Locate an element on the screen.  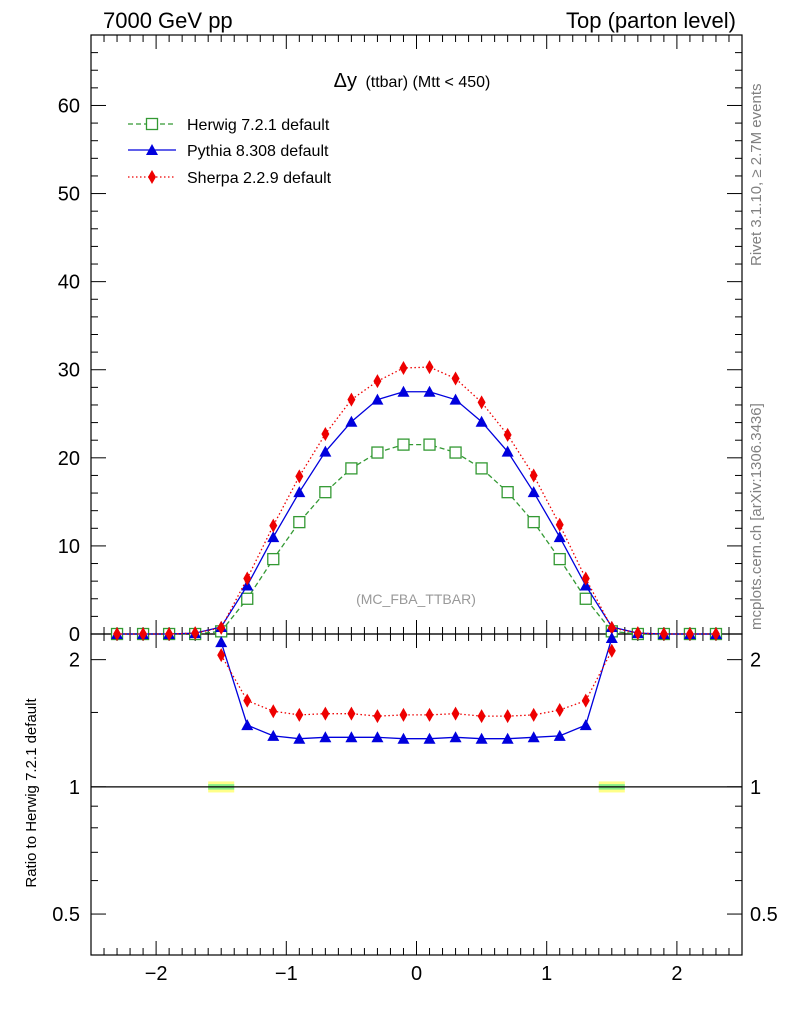
legend-marker-herwig is located at coordinates (152, 124).